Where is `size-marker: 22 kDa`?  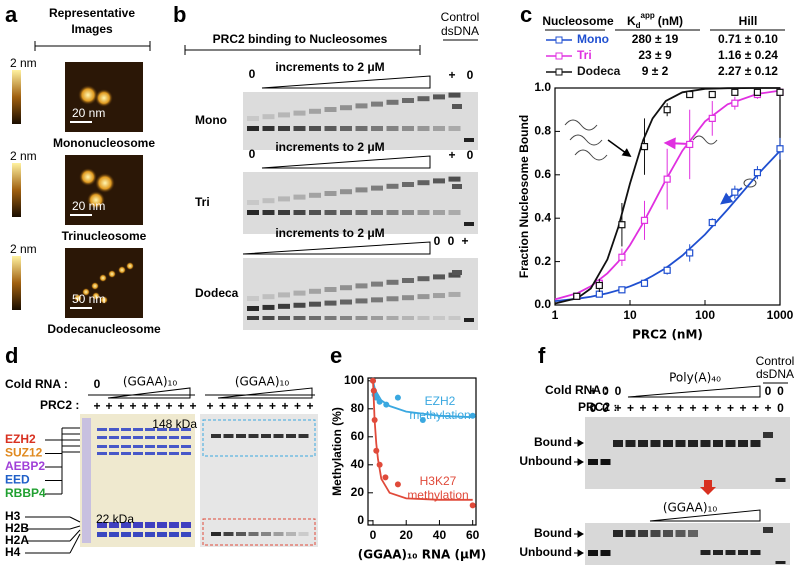 size-marker: 22 kDa is located at coordinates (115, 519).